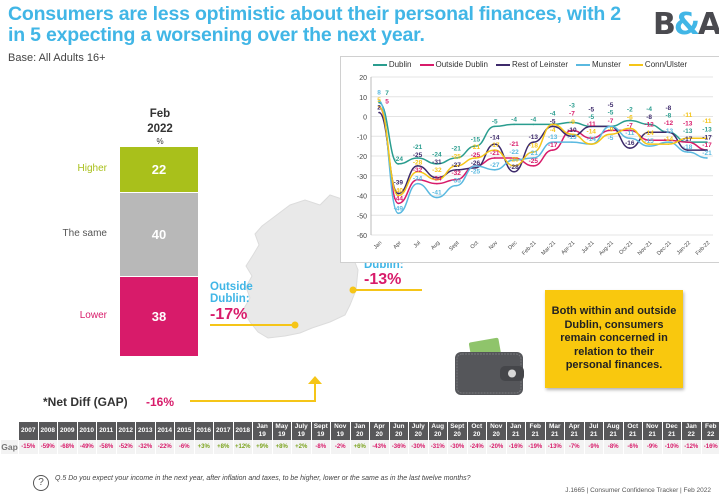 Image resolution: width=719 pixels, height=498 pixels. I want to click on gap-column-header-line1: Jan, so click(516, 426).